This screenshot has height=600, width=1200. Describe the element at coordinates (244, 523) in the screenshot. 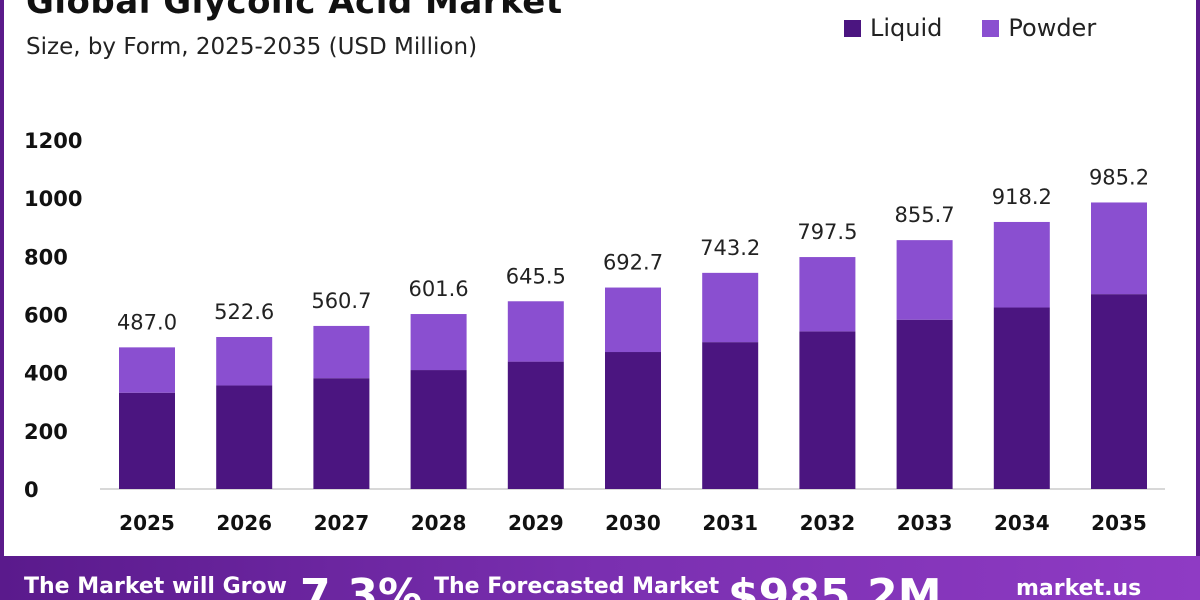

I see `x-tick-label: 2026` at that location.